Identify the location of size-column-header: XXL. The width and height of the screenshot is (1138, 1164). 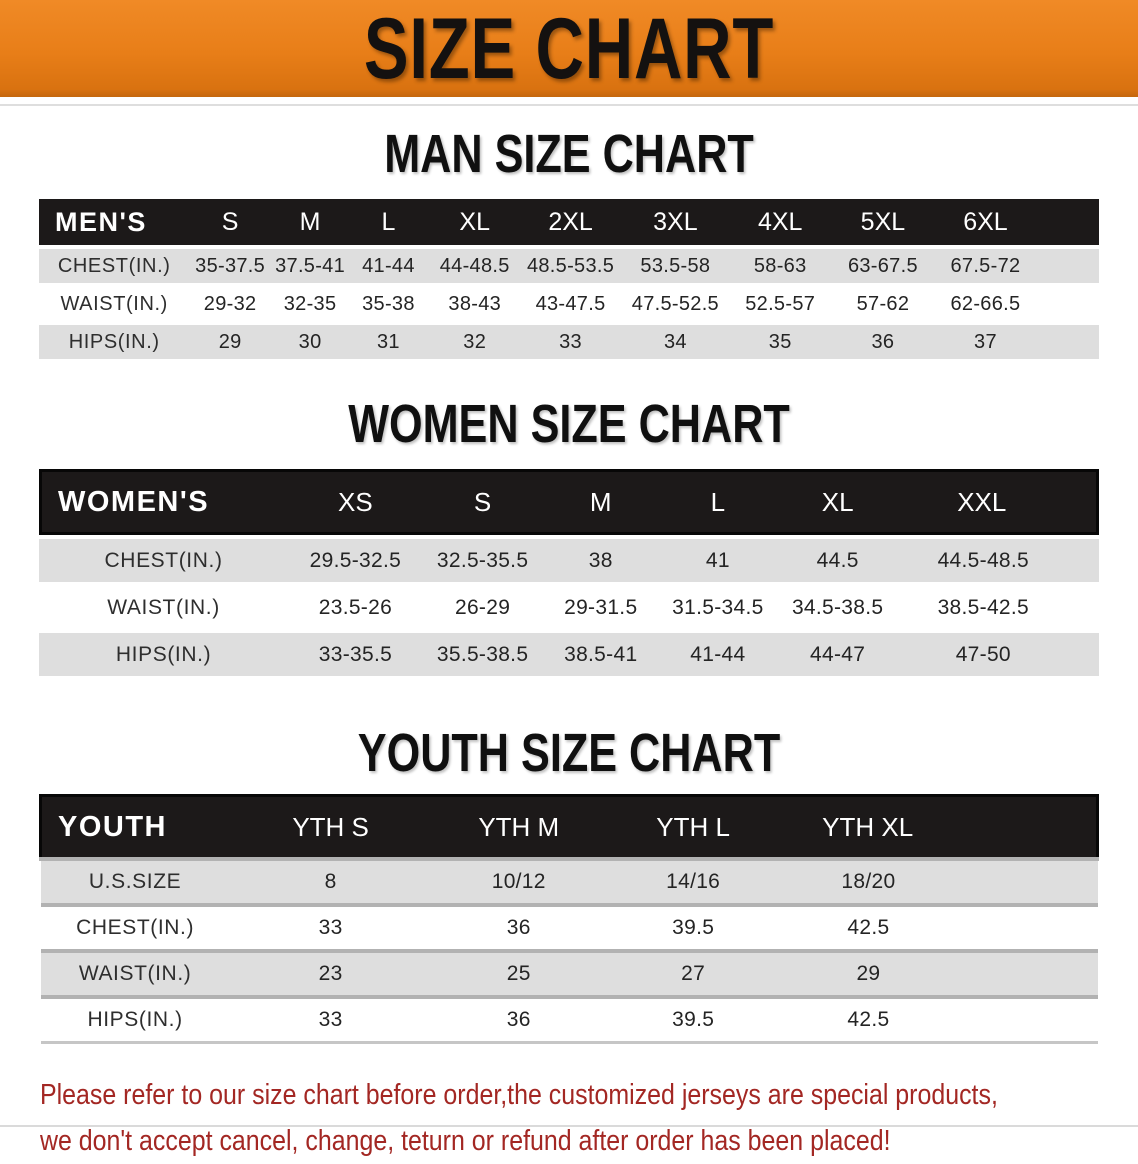
(998, 502).